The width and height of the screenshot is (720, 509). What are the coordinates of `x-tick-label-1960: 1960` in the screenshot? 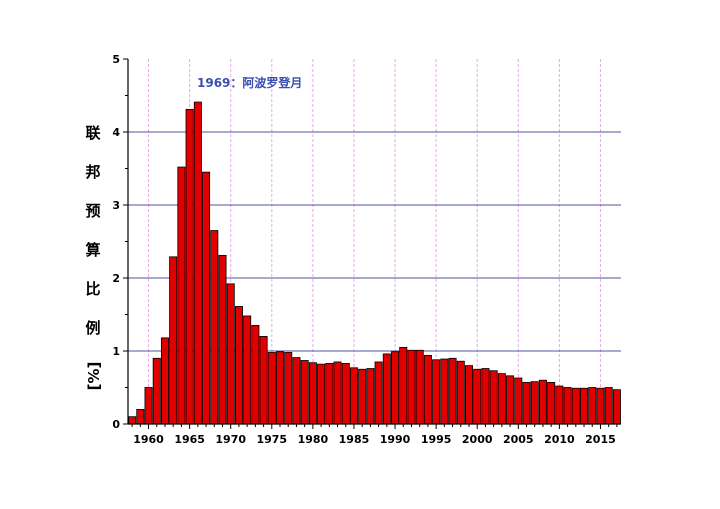 It's located at (148, 439).